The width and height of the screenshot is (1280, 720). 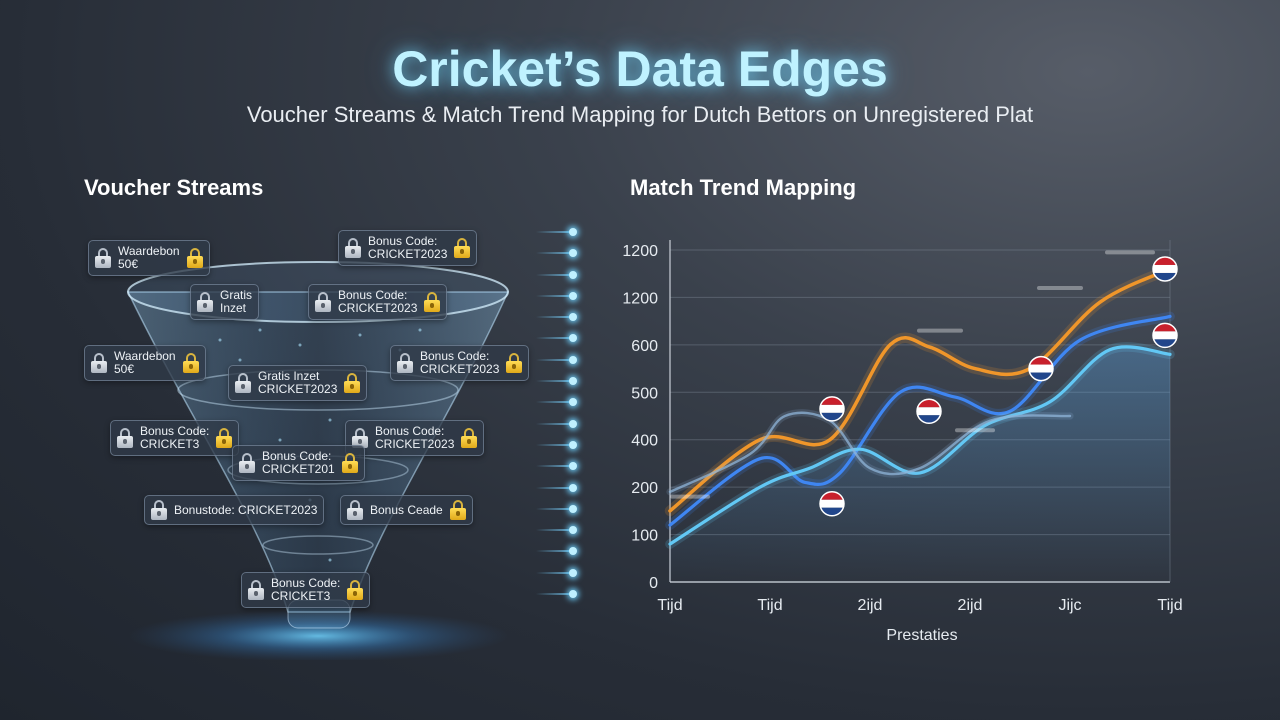 What do you see at coordinates (998, 386) in the screenshot?
I see `chart-markers` at bounding box center [998, 386].